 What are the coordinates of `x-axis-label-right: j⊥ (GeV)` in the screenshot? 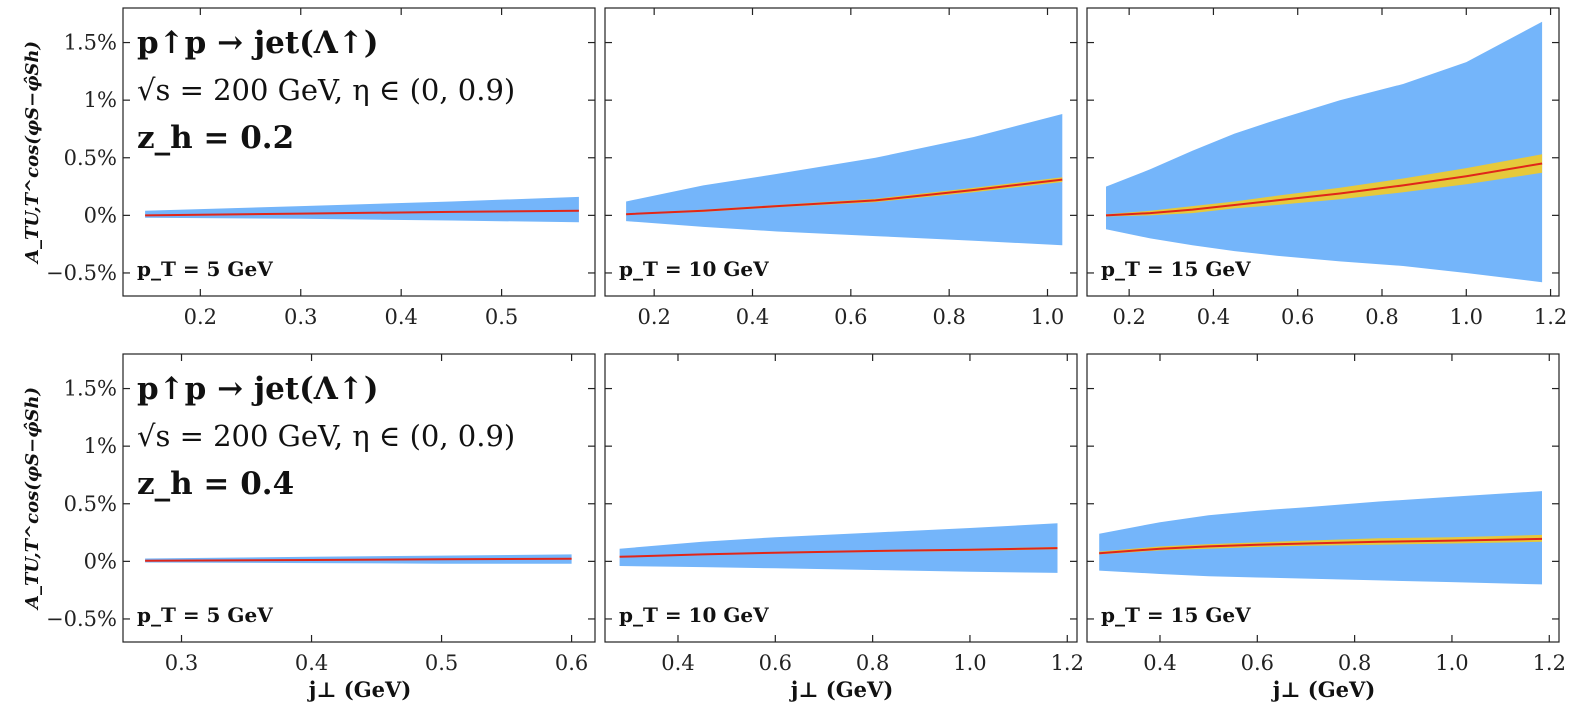 It's located at (1323, 689).